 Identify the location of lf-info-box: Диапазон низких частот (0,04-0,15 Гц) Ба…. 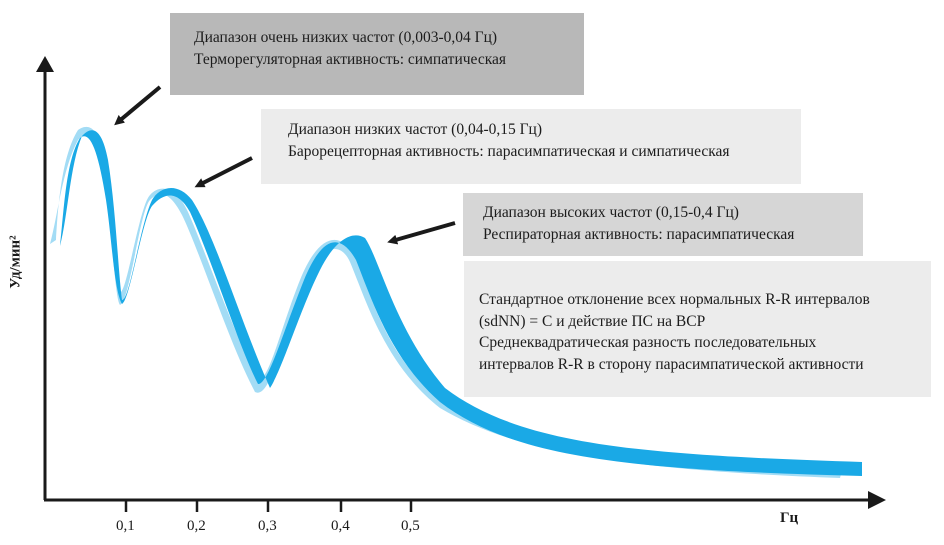
(531, 146).